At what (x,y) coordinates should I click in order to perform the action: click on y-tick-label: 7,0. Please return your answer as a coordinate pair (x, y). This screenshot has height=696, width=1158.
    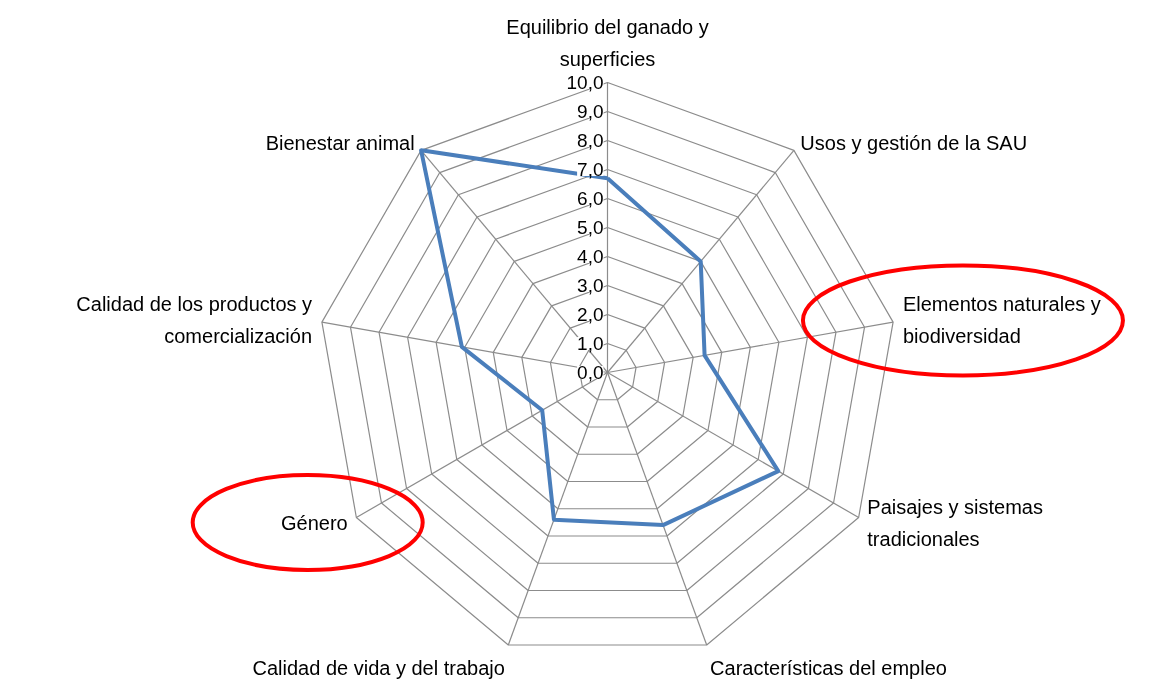
    Looking at the image, I should click on (590, 169).